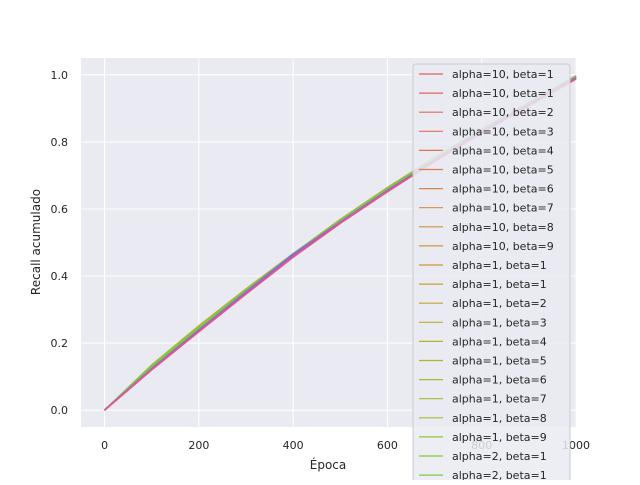 Image resolution: width=640 pixels, height=485 pixels. Describe the element at coordinates (387, 445) in the screenshot. I see `x-tick-label: 600` at that location.